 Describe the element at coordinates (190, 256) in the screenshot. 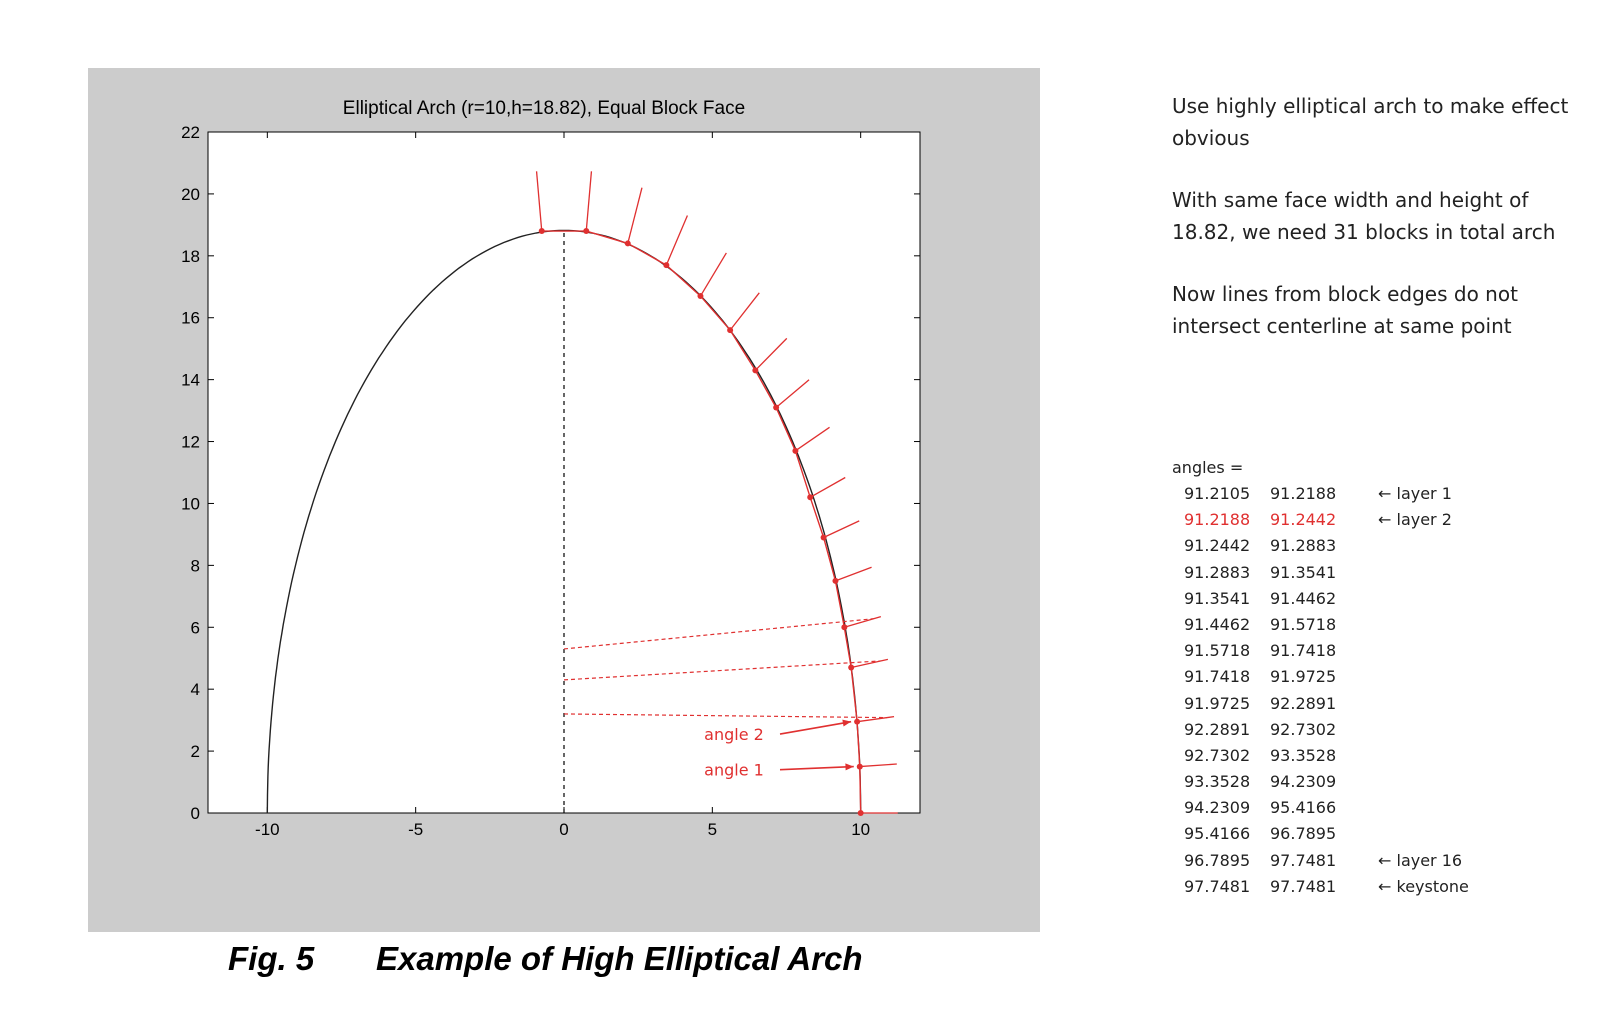

I see `y-tick-label: 18` at that location.